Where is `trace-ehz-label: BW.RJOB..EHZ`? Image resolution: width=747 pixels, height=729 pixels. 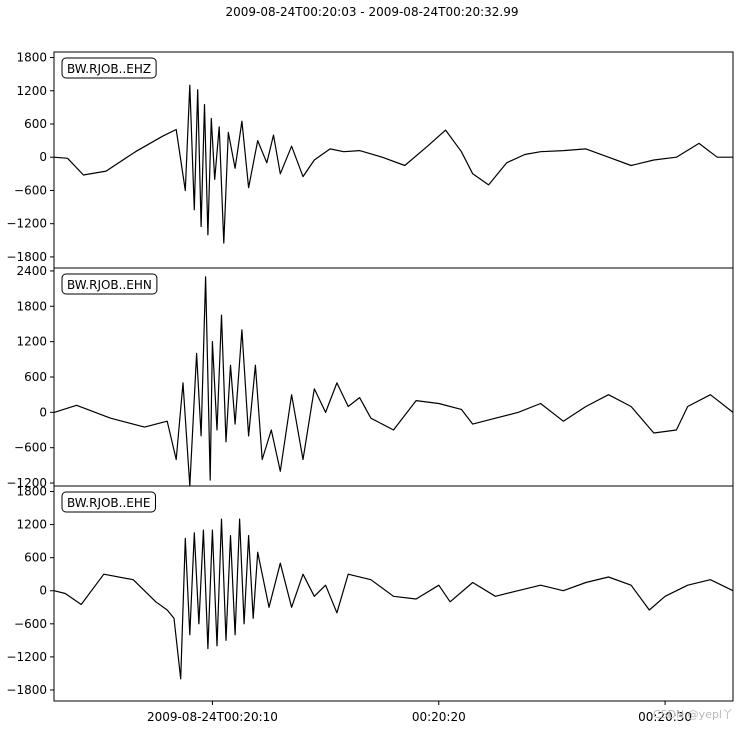 trace-ehz-label: BW.RJOB..EHZ is located at coordinates (109, 69).